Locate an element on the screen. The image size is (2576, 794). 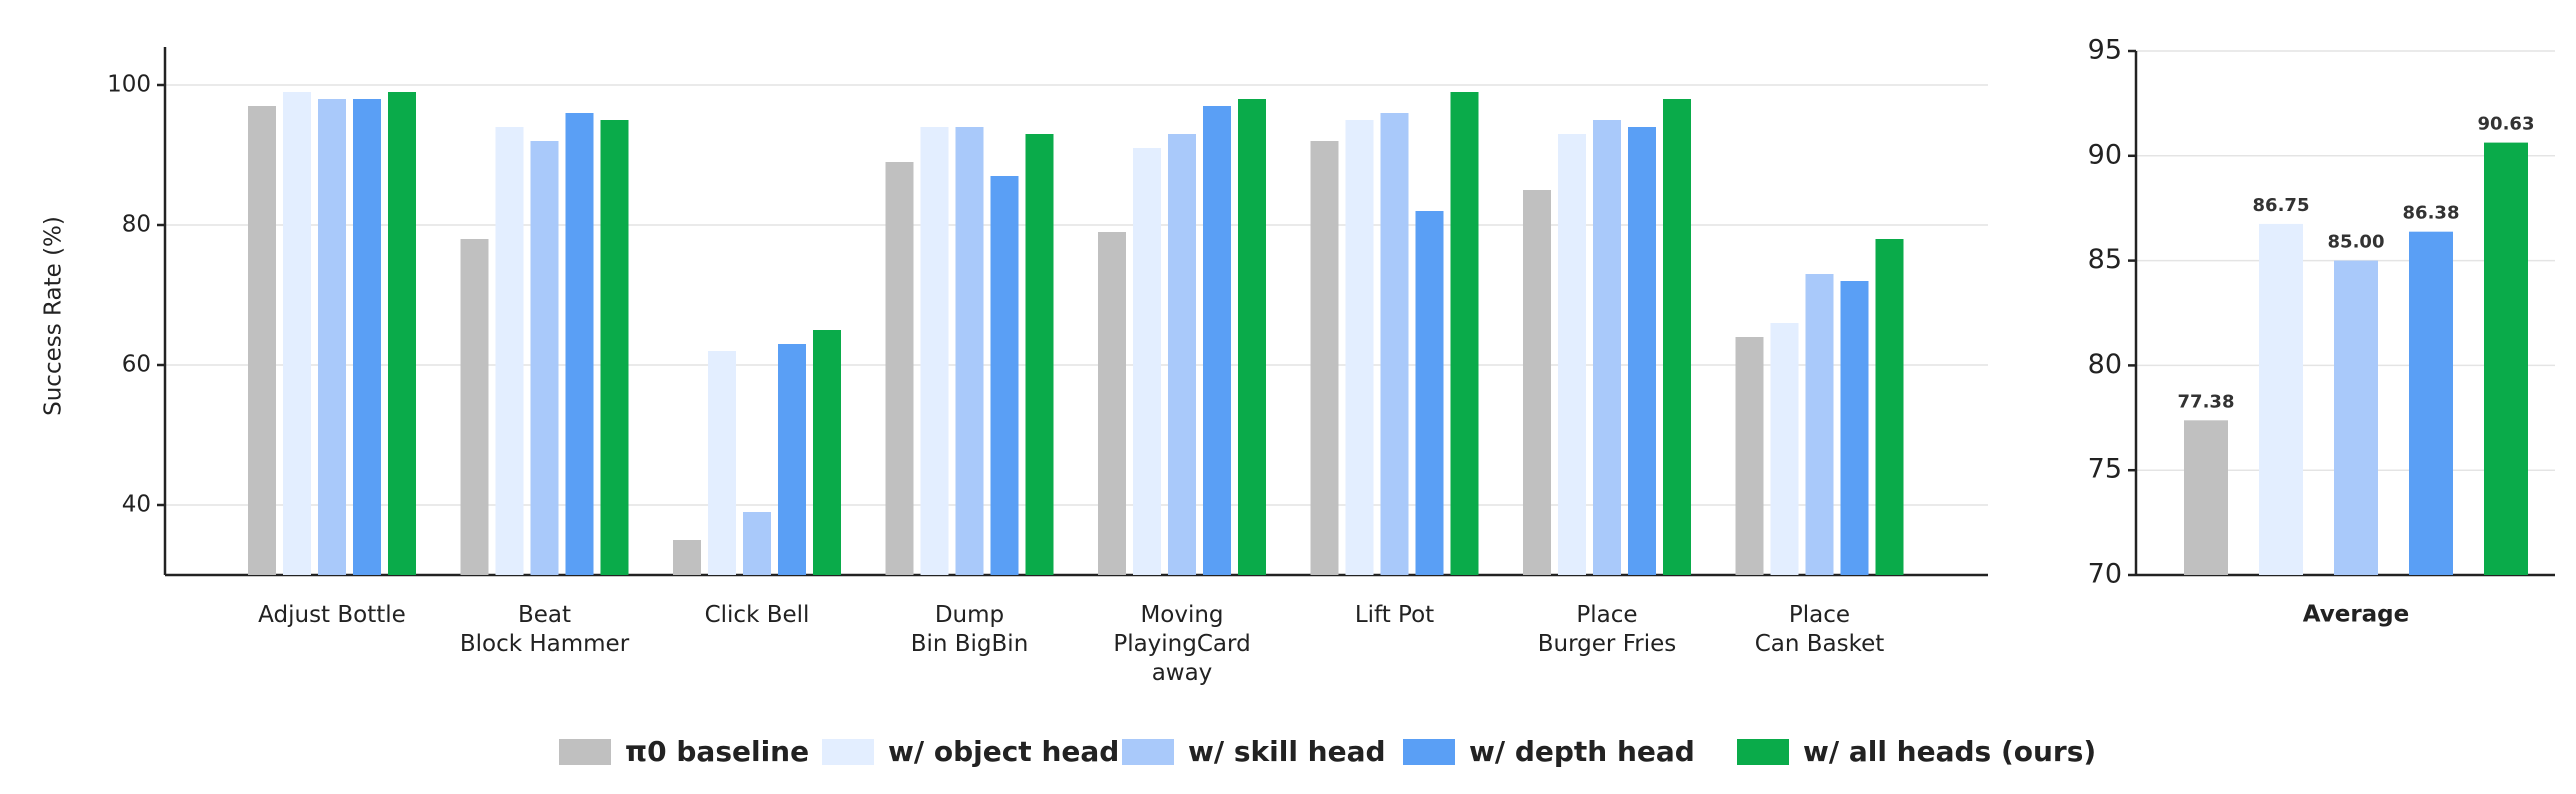
y-axis-label: Success Rate (%) is located at coordinates (54, 316).